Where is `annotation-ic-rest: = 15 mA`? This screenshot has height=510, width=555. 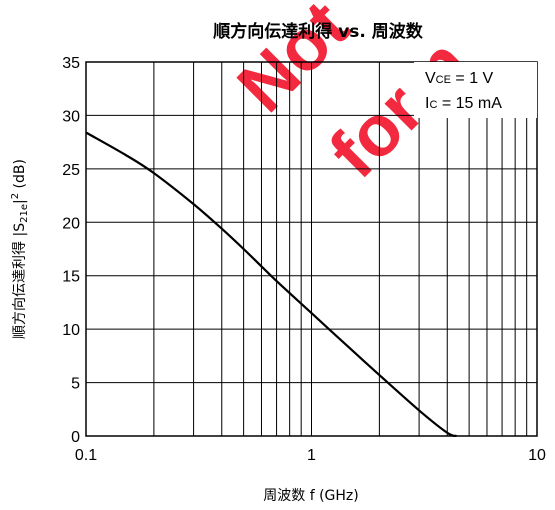
annotation-ic-rest: = 15 mA is located at coordinates (469, 103).